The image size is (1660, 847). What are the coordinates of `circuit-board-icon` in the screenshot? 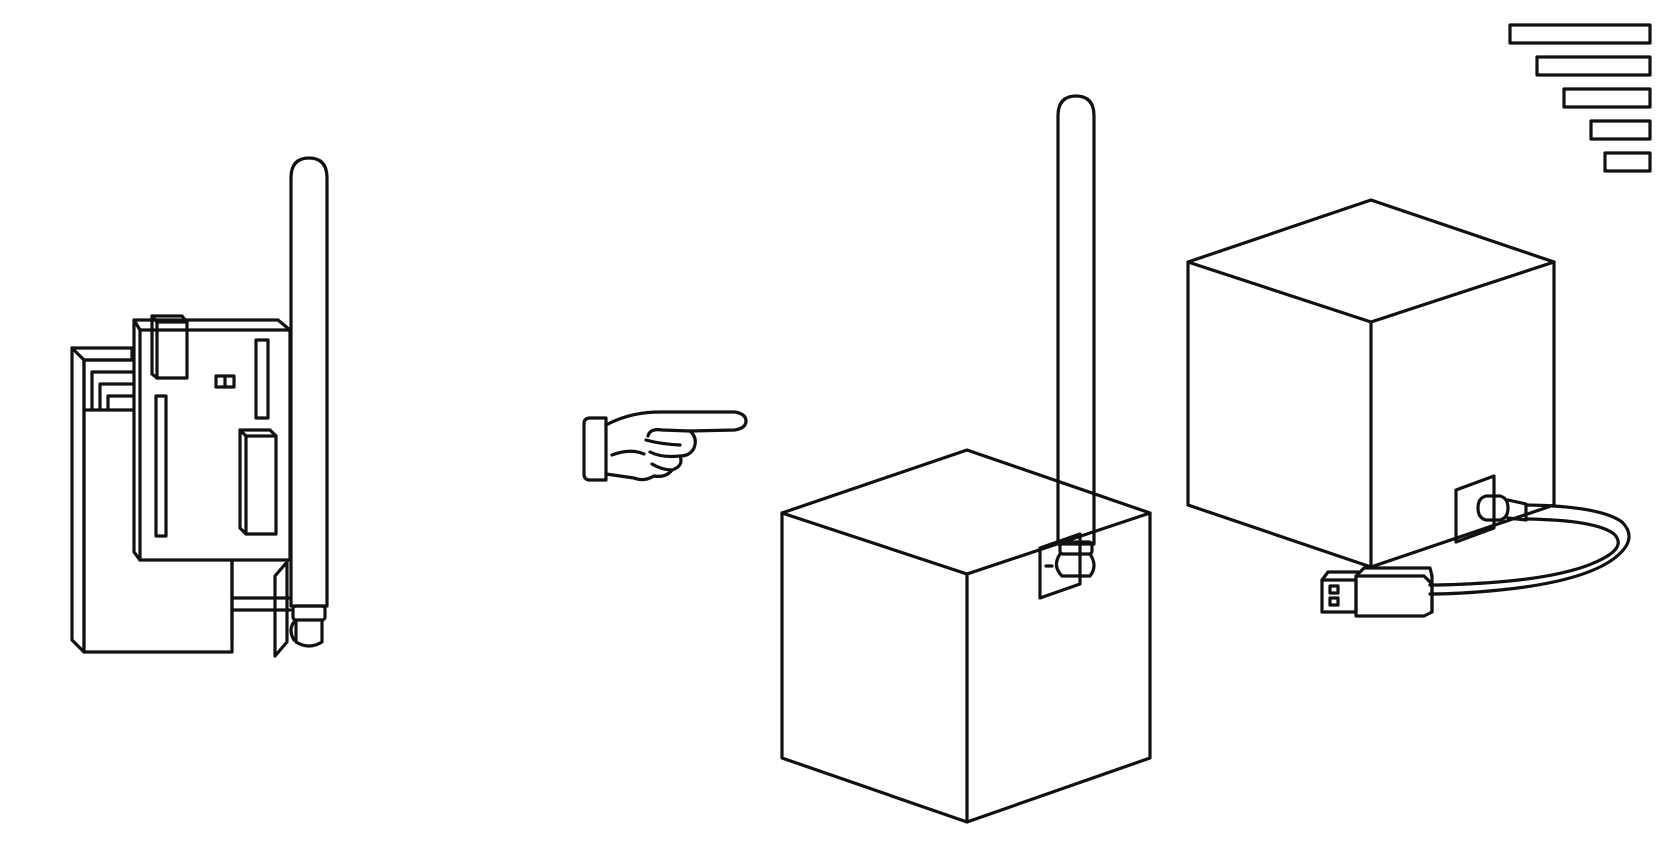 It's located at (181, 486).